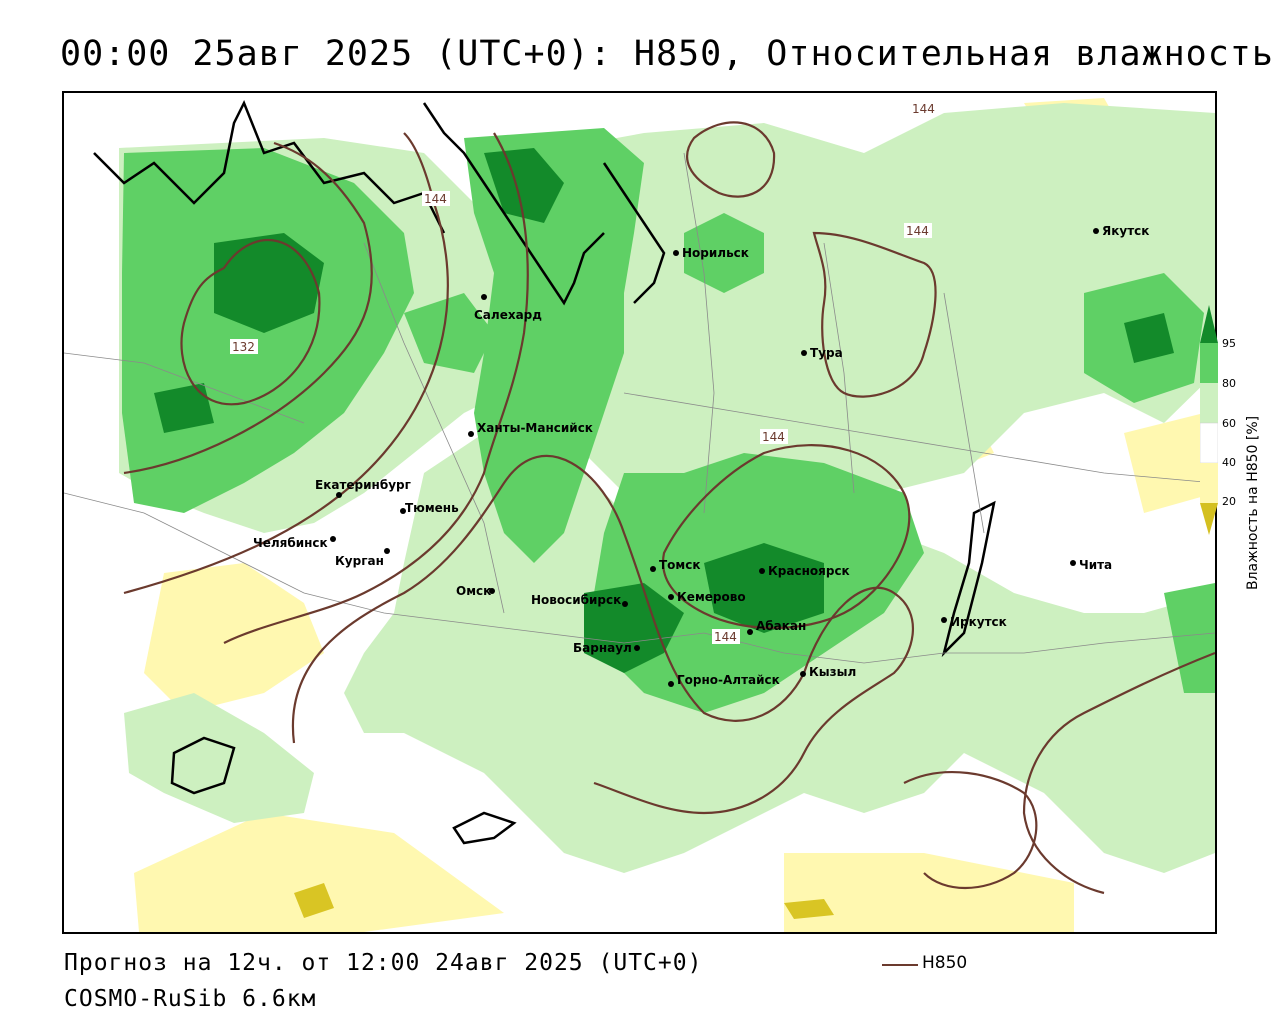 This screenshot has width=1280, height=1024. Describe the element at coordinates (473, 591) in the screenshot. I see `city-label: Омск` at that location.